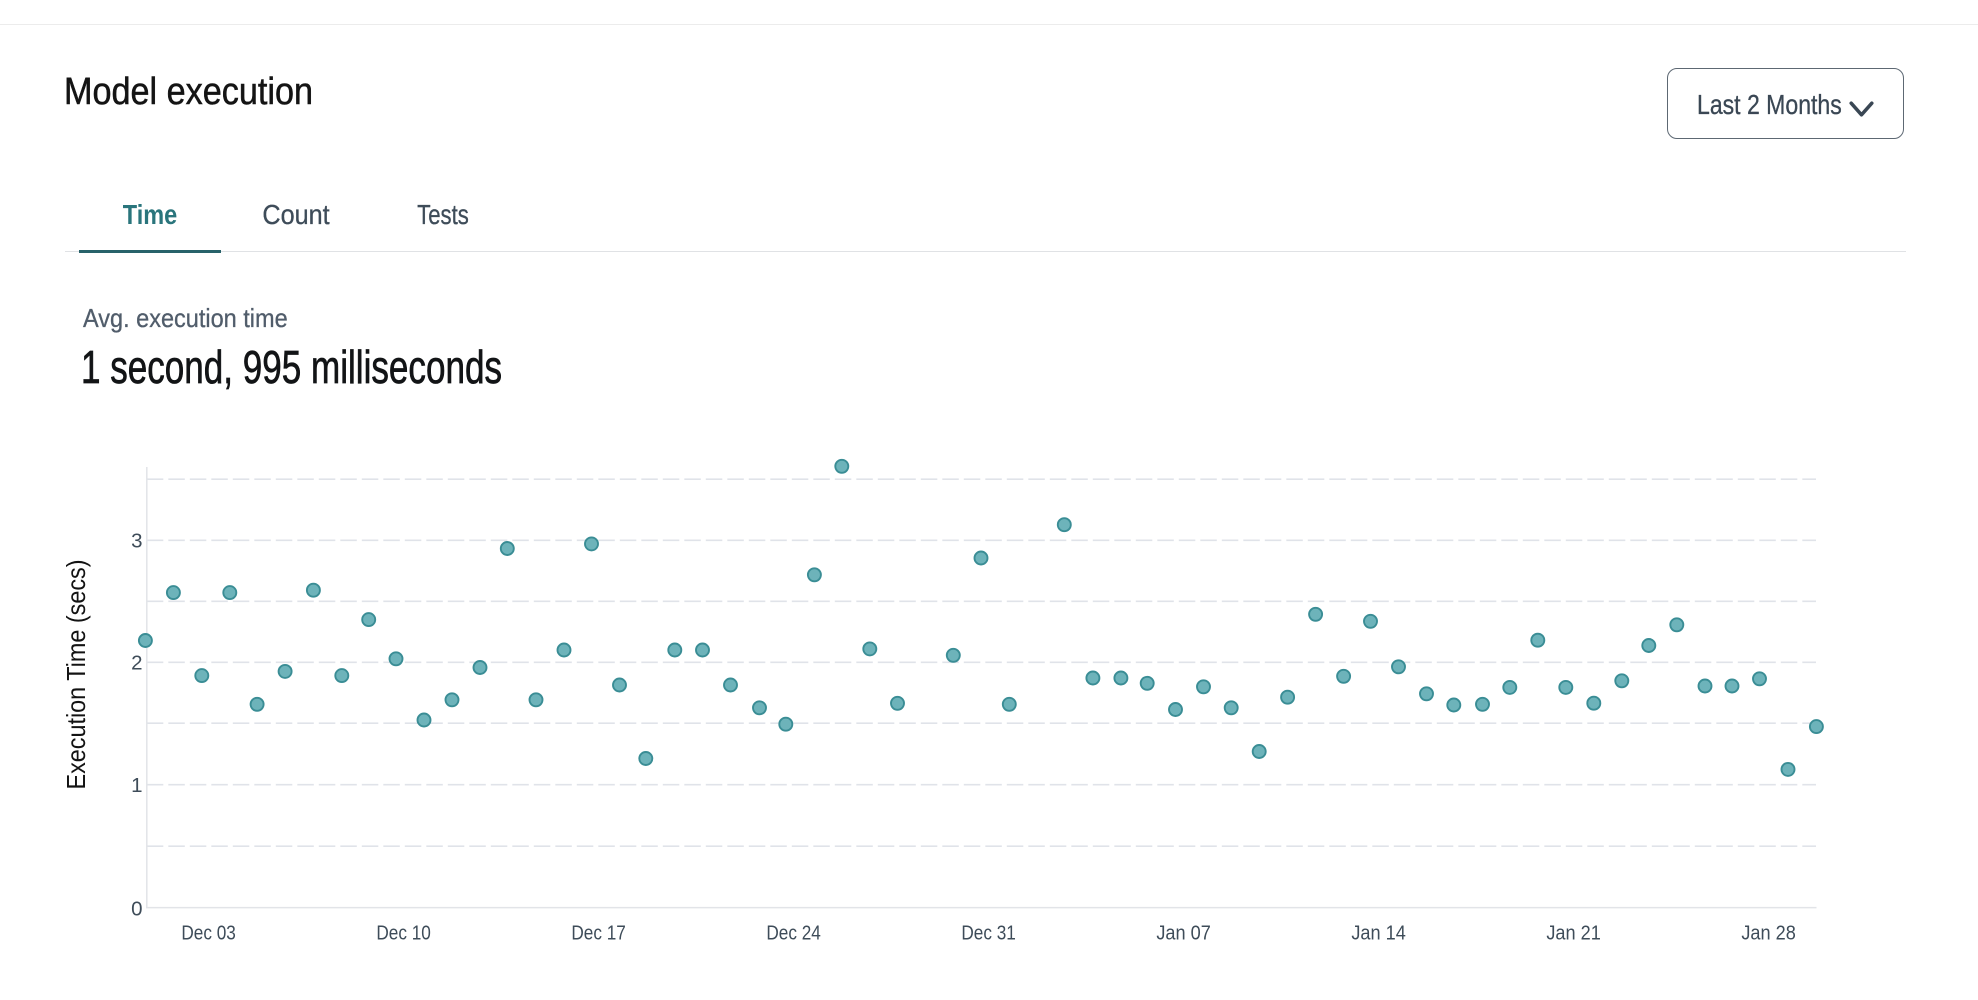 The height and width of the screenshot is (1000, 1978). What do you see at coordinates (793, 932) in the screenshot?
I see `svg-text: Dec 24` at bounding box center [793, 932].